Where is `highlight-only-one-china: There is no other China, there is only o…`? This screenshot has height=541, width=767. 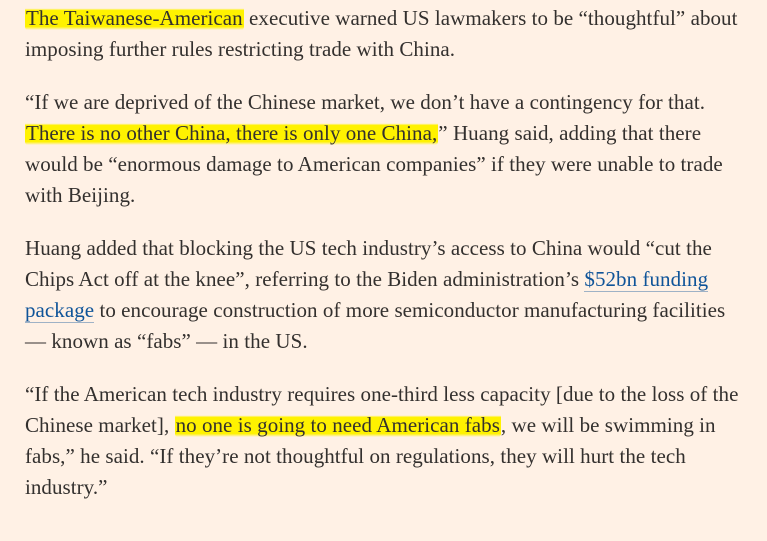
highlight-only-one-china: There is no other China, there is only o… is located at coordinates (232, 133).